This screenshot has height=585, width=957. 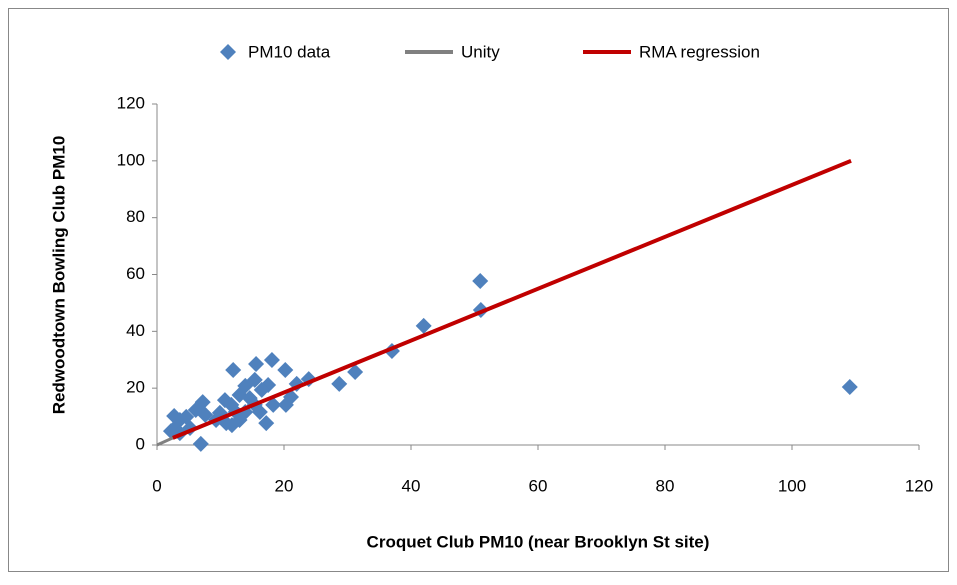 I want to click on y-axis-title: Redwoodtown Bowling Club PM10, so click(x=58, y=275).